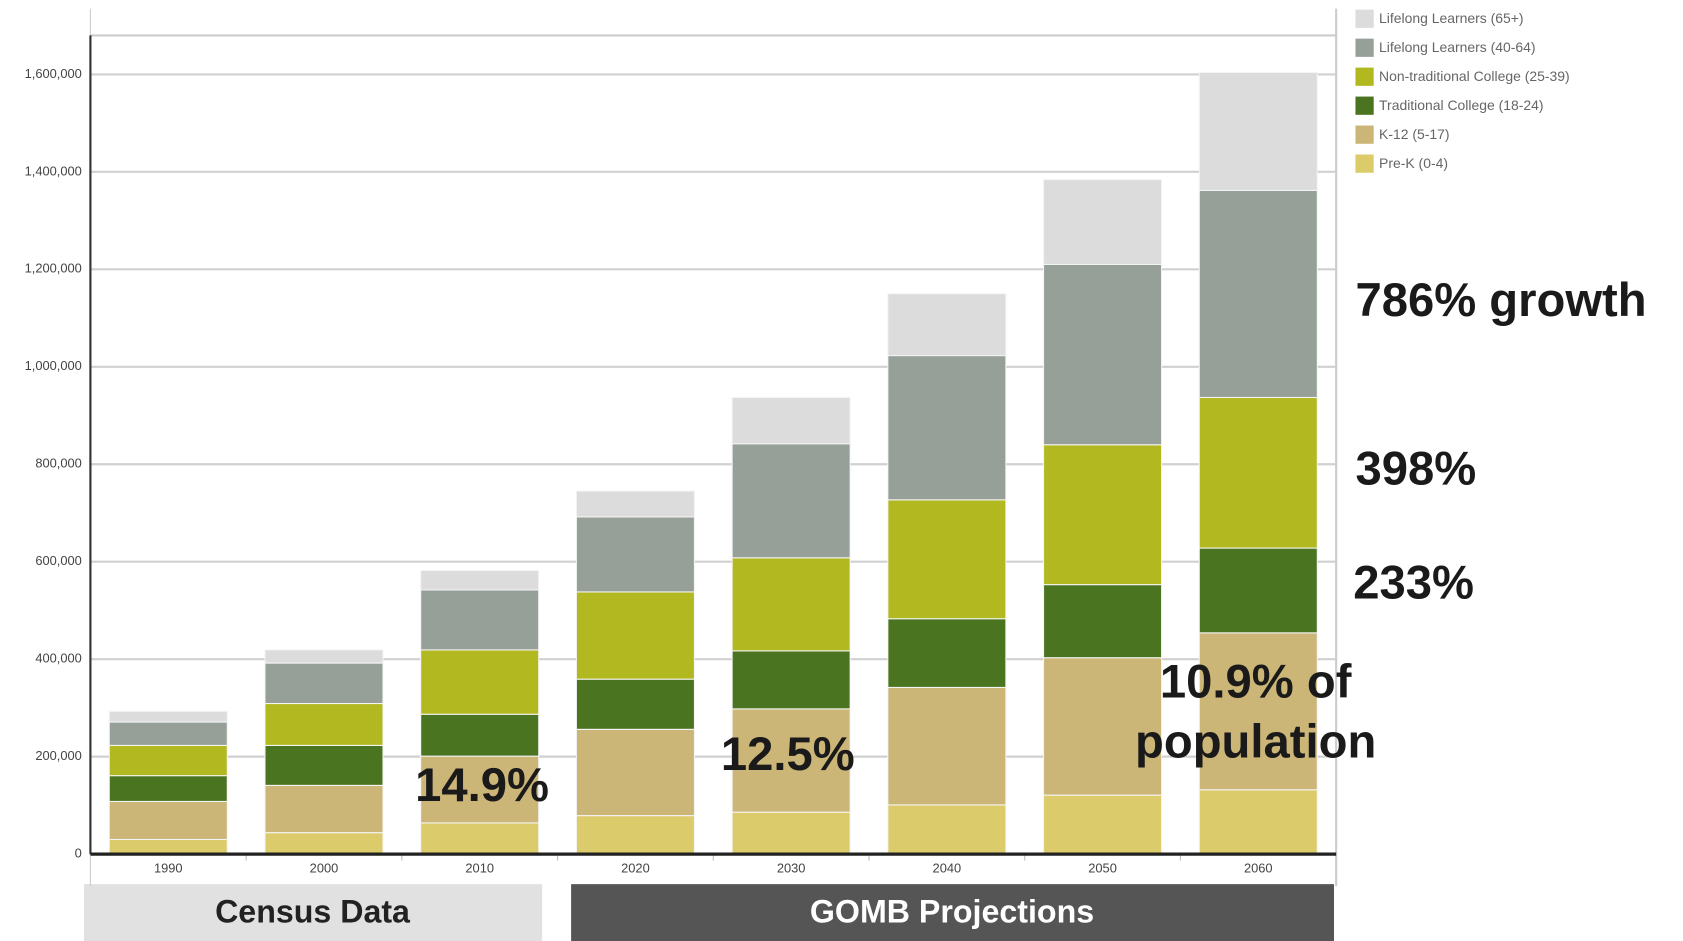  What do you see at coordinates (1102, 868) in the screenshot?
I see `x-tick-label: 2050` at bounding box center [1102, 868].